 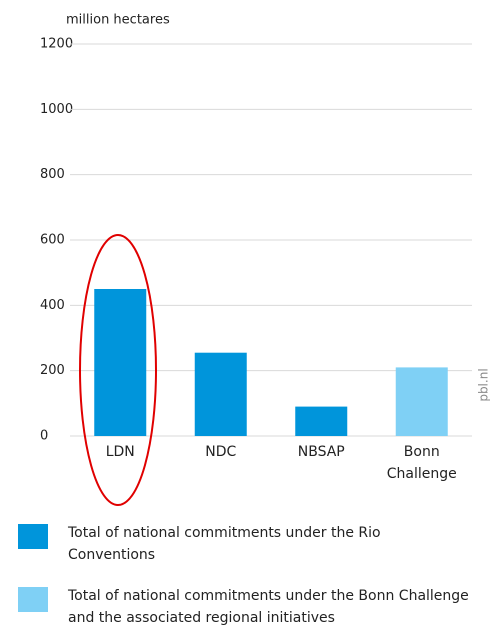 I want to click on x-tick-label: Bonn Challenge, so click(x=421, y=463).